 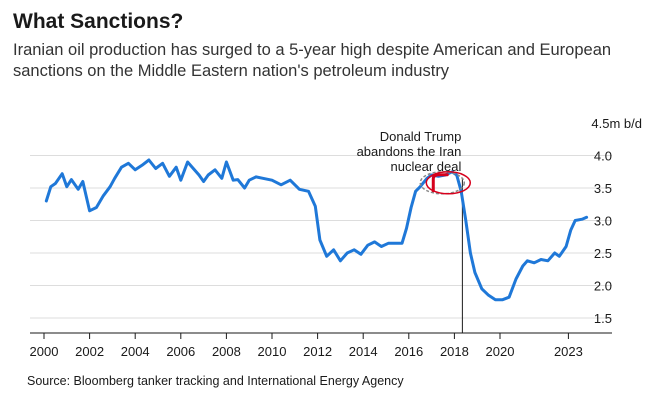 I want to click on highlight-marker, so click(x=445, y=183).